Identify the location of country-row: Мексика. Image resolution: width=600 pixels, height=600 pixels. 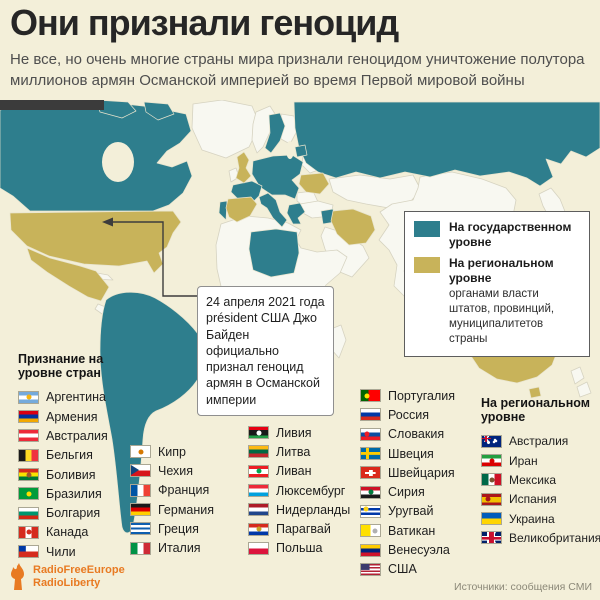
(540, 479).